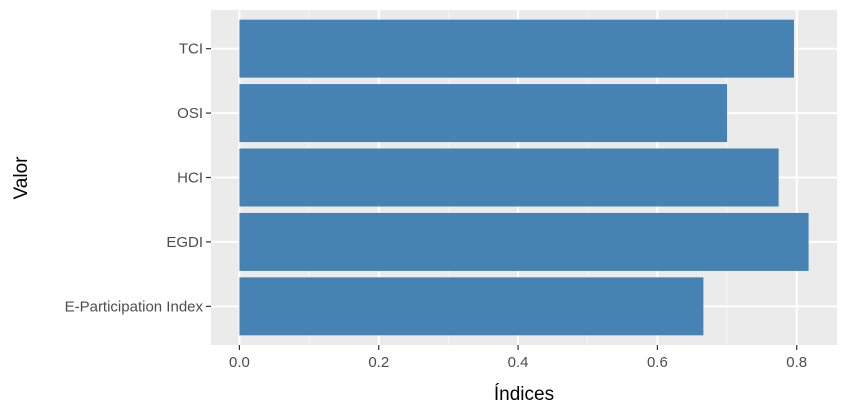 Image resolution: width=847 pixels, height=414 pixels. What do you see at coordinates (518, 362) in the screenshot?
I see `x-tick-label: 0.4` at bounding box center [518, 362].